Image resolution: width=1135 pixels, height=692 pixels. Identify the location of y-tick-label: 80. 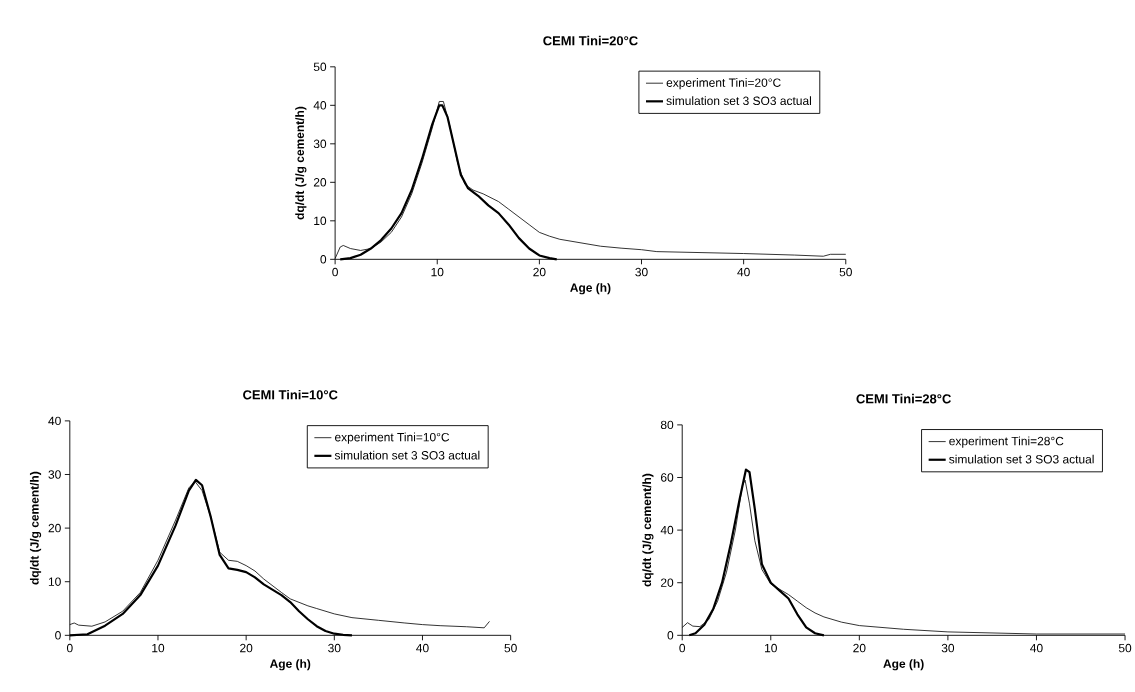
(667, 425).